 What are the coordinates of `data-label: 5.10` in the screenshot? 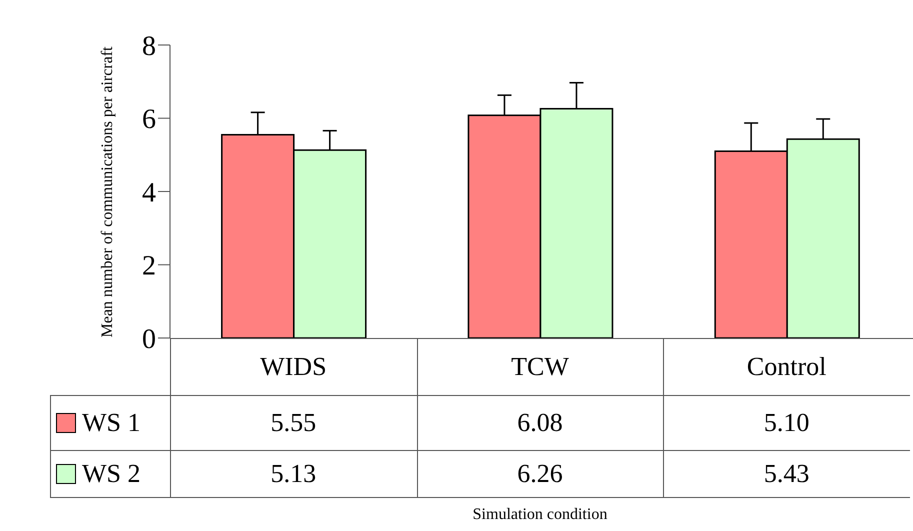 It's located at (786, 423).